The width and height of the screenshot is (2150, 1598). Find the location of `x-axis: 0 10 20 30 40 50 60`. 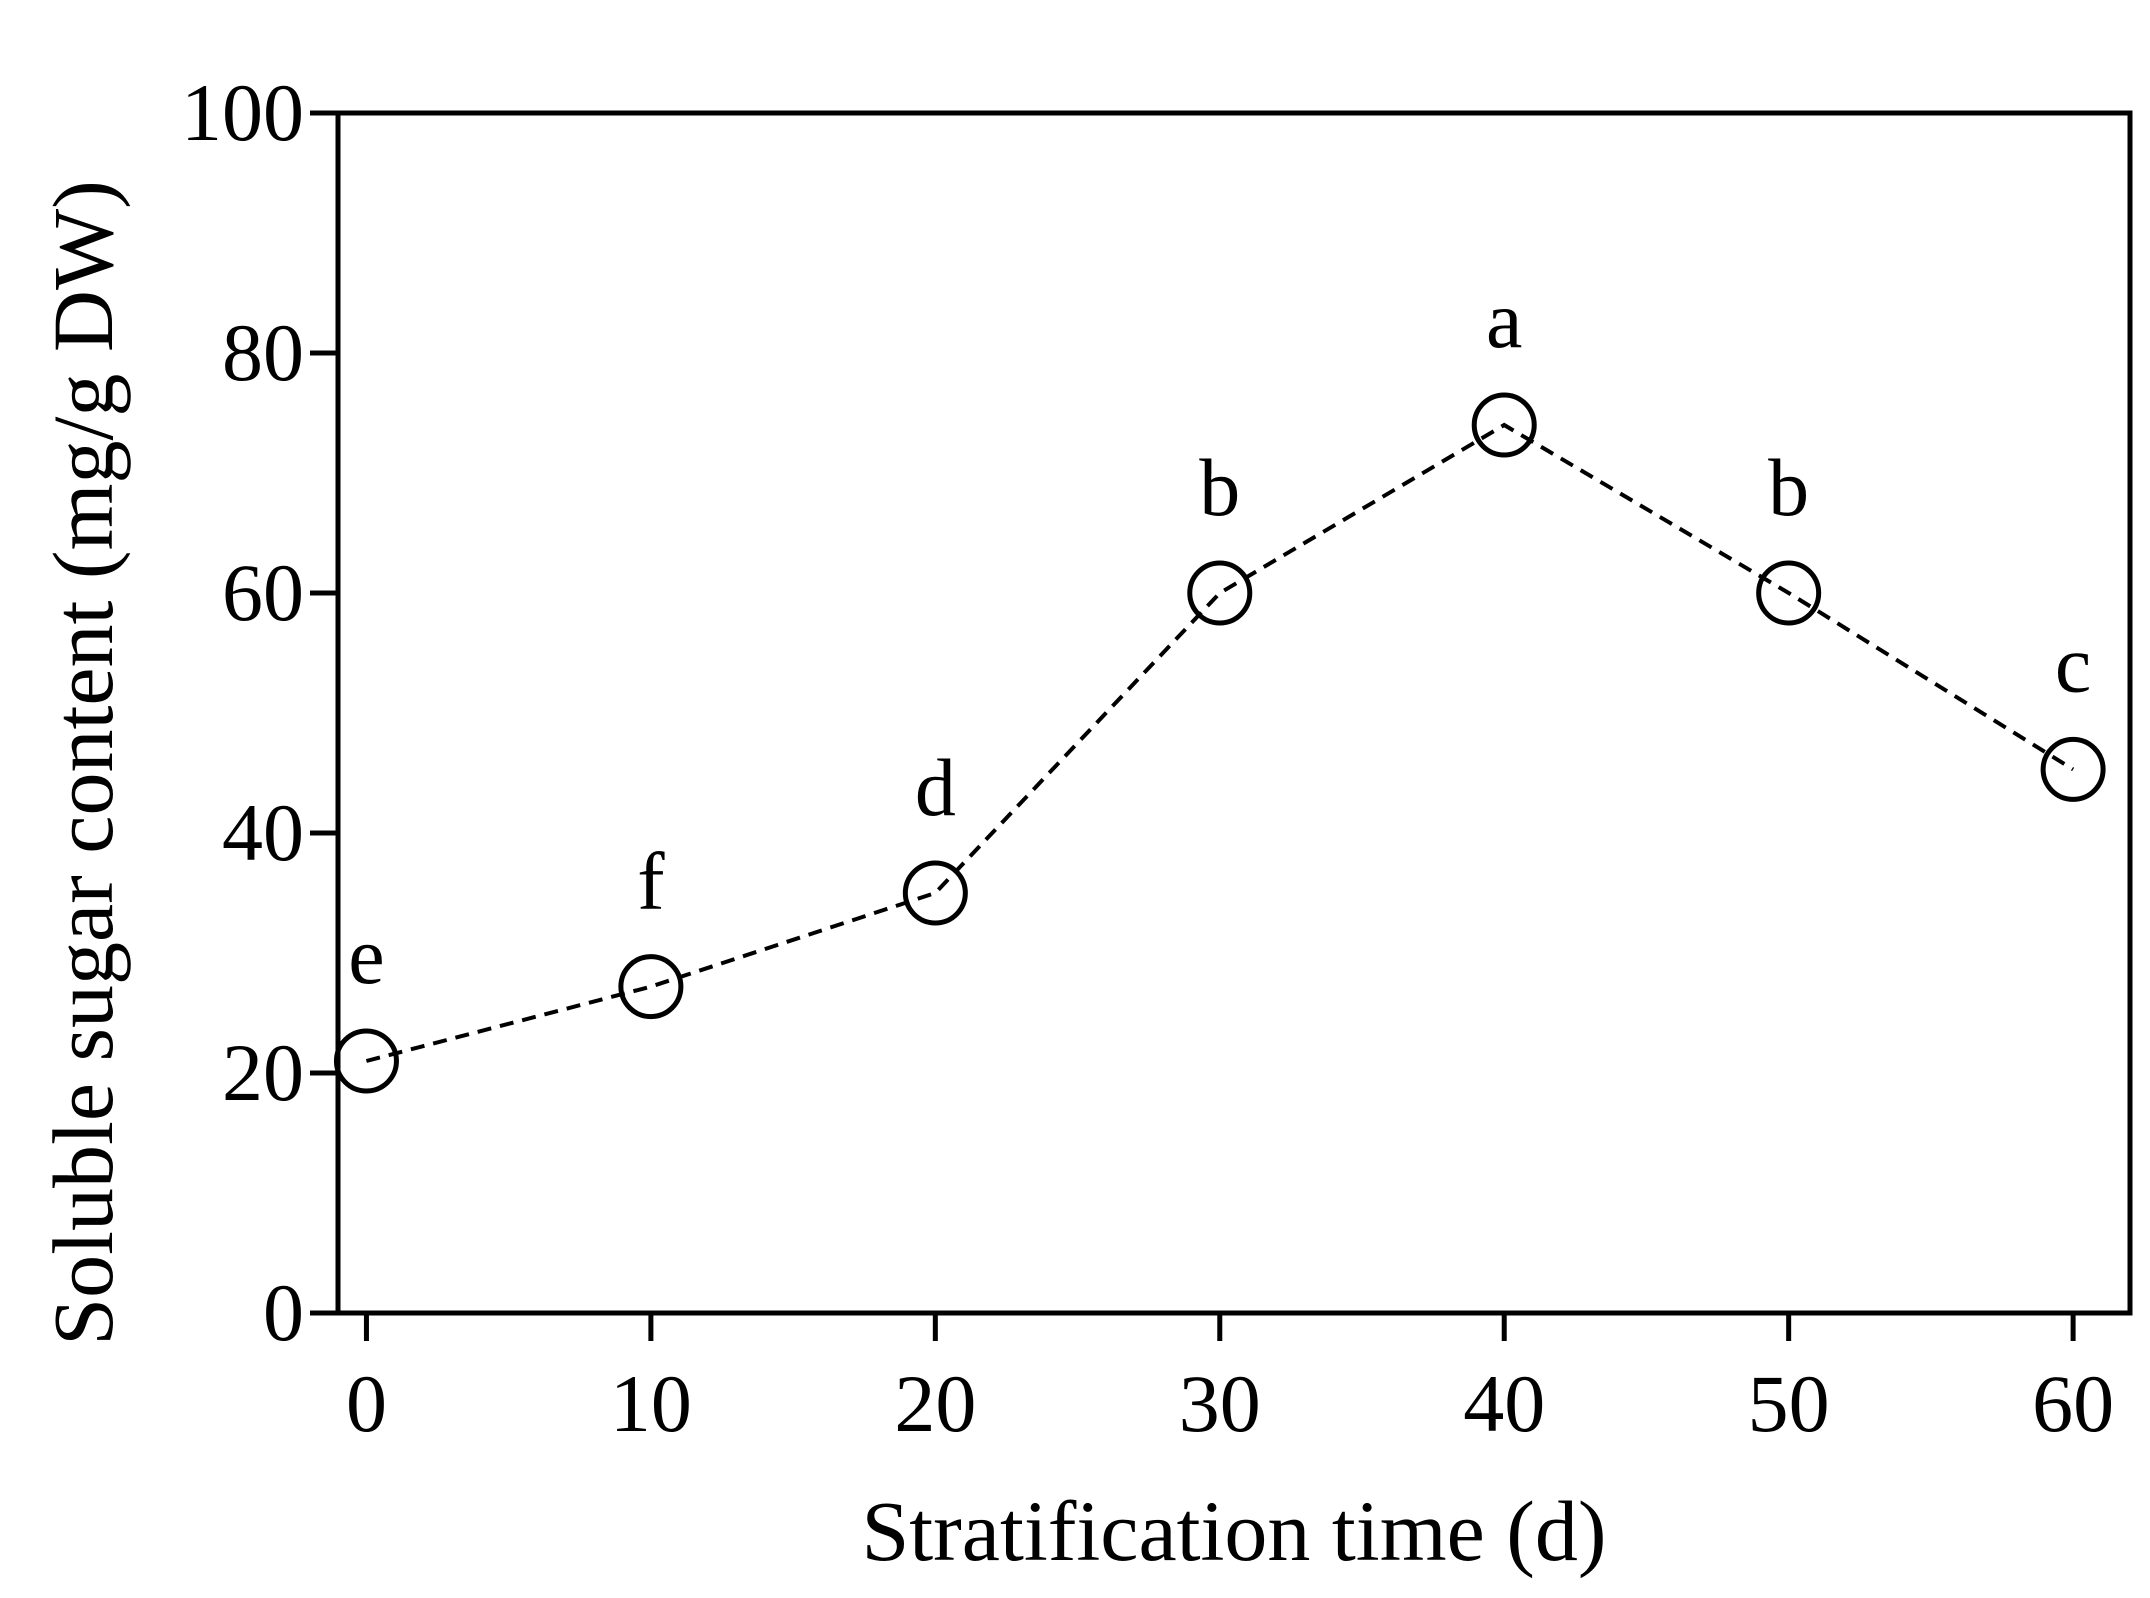

x-axis: 0 10 20 30 40 50 60 is located at coordinates (1230, 1381).